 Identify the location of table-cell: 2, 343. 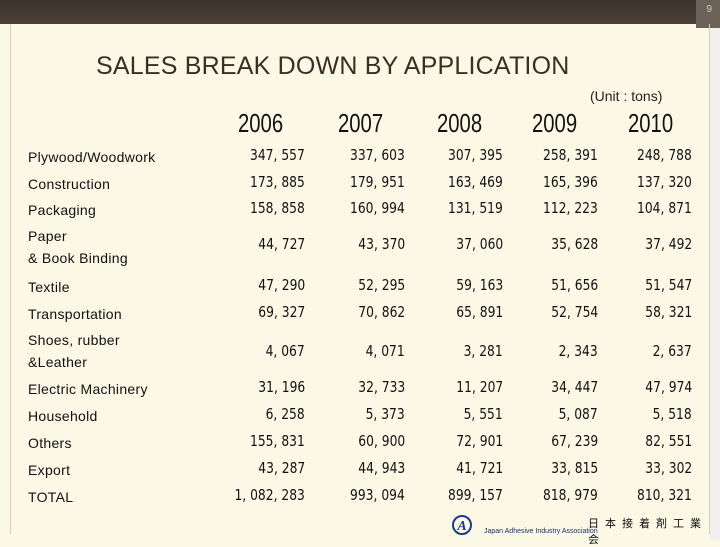
(578, 351).